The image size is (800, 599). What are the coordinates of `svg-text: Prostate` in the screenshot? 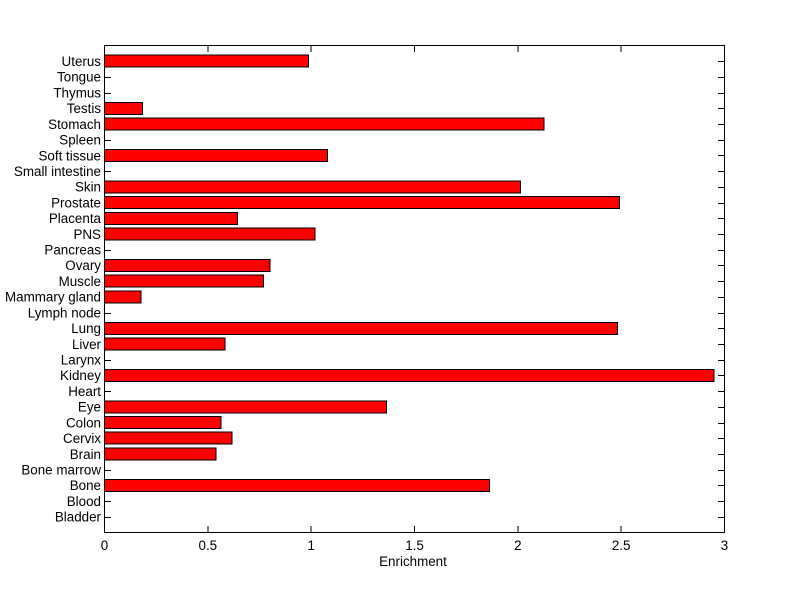 It's located at (76, 202).